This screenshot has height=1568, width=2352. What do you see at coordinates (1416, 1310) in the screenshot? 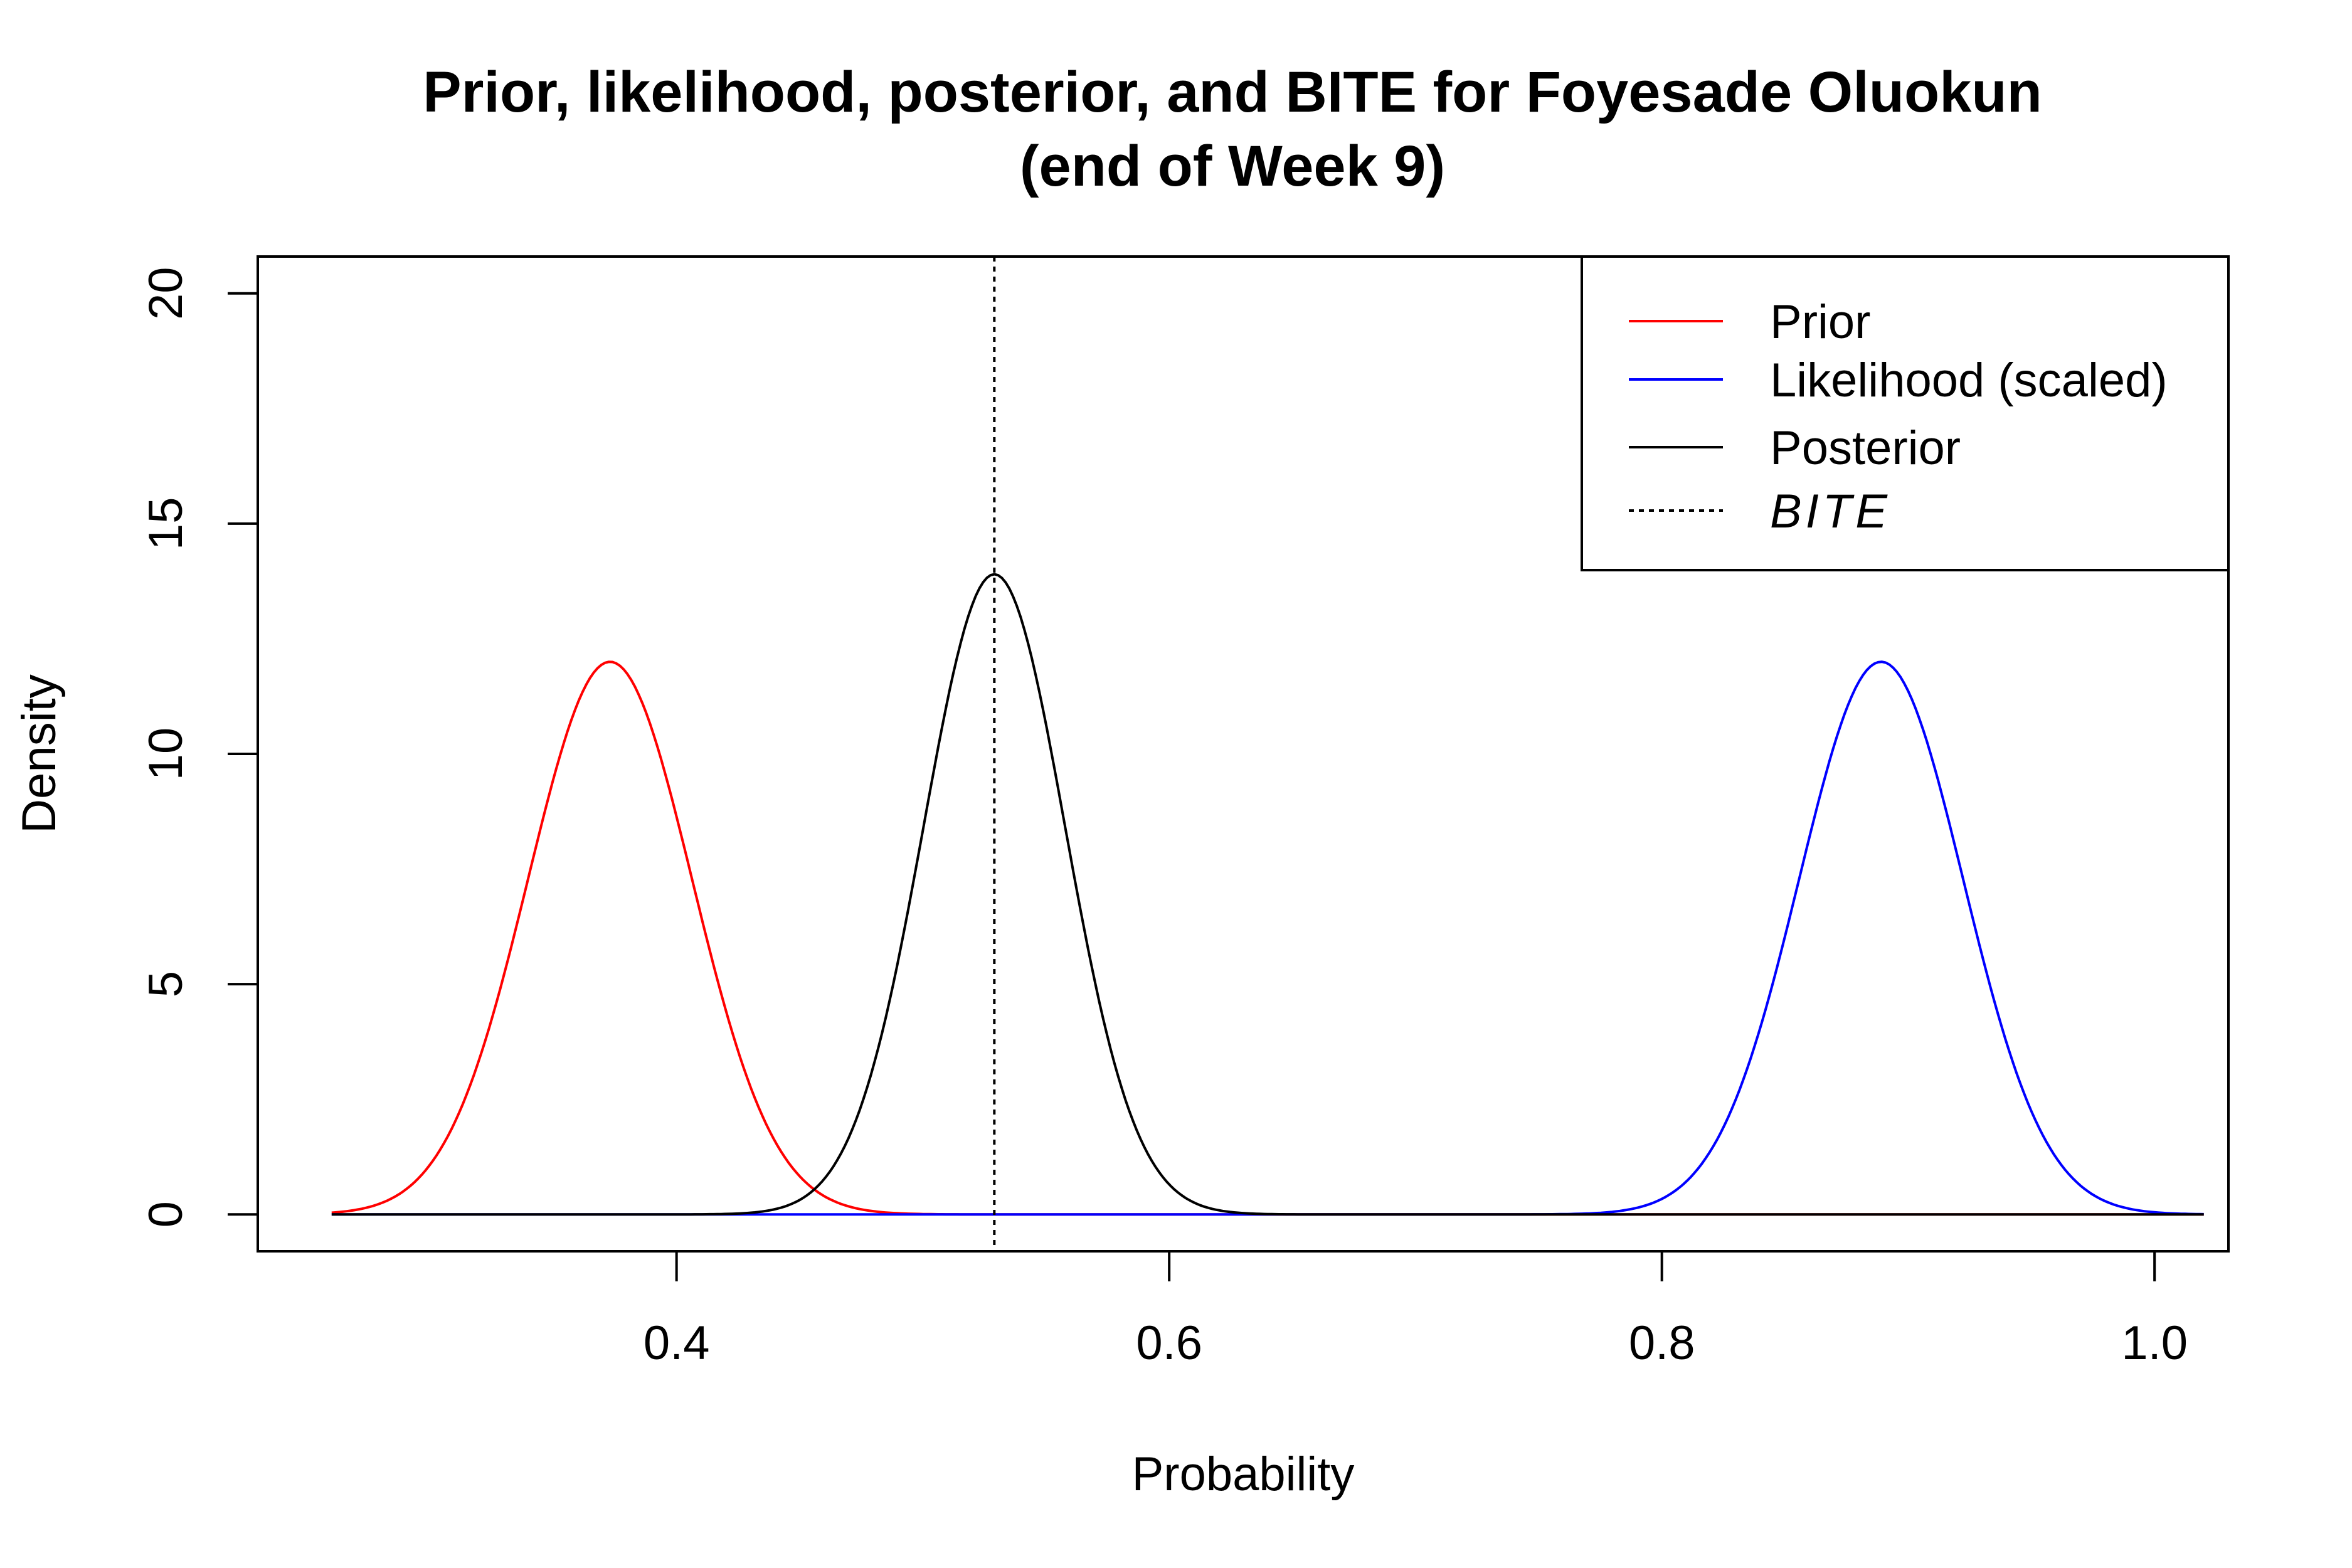
I see `x-axis: 0.4 0.6 0.8 1.0` at bounding box center [1416, 1310].